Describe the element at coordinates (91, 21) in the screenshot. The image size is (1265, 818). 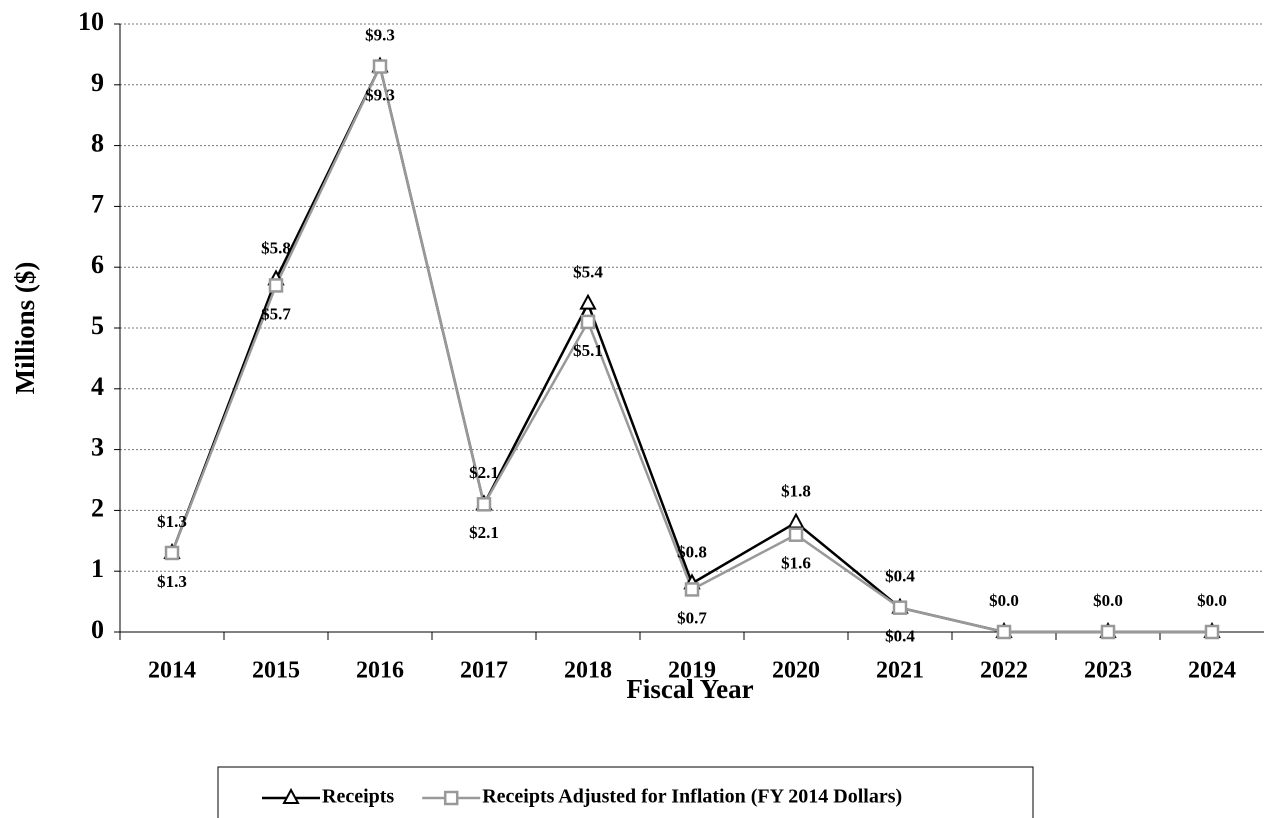
I see `y-tick-label: 10` at that location.